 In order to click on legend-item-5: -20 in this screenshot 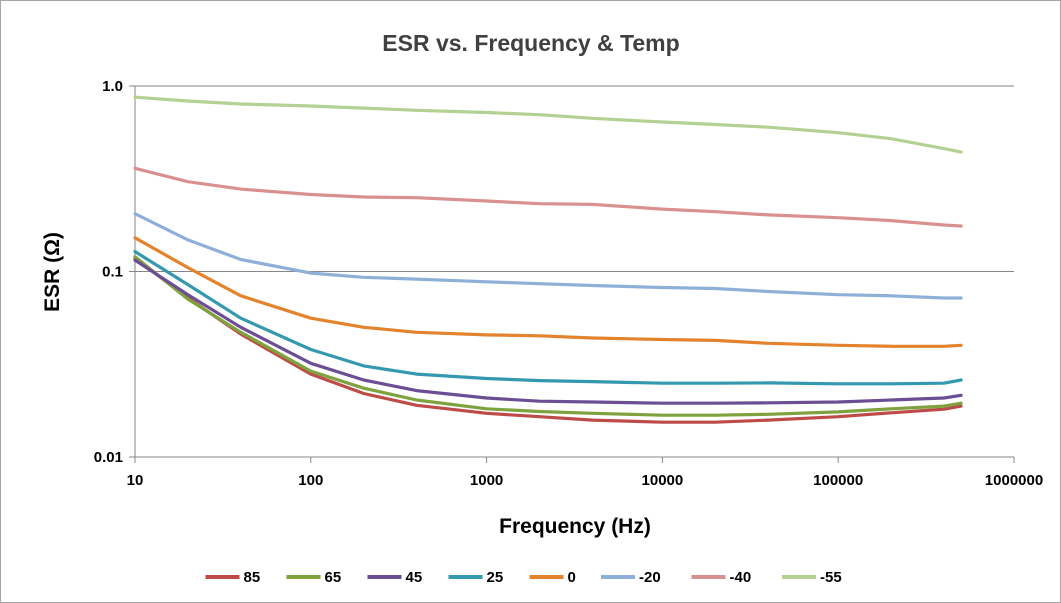, I will do `click(631, 577)`.